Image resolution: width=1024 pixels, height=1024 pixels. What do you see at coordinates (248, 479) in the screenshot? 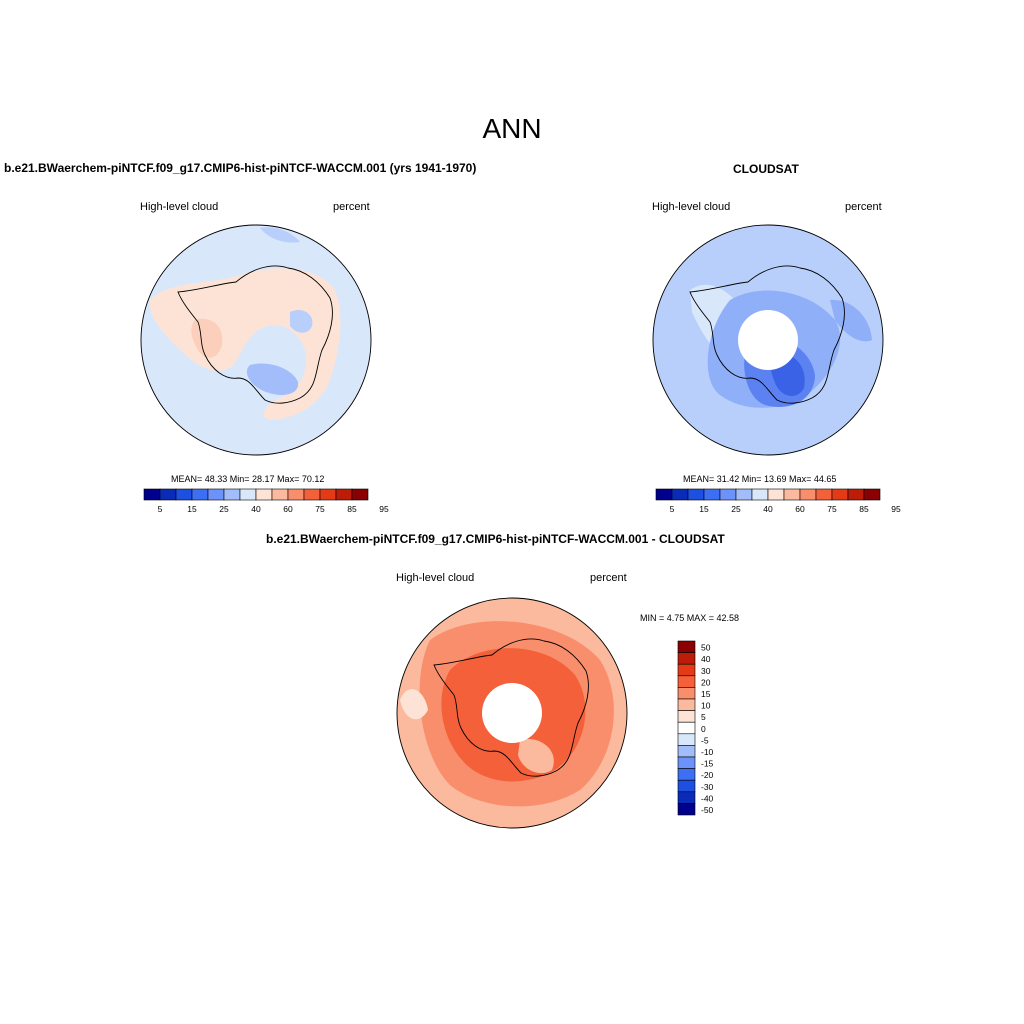
I see `panel-1-stats: MEAN= 48.33 Min= 28.17 Max= 70.12` at bounding box center [248, 479].